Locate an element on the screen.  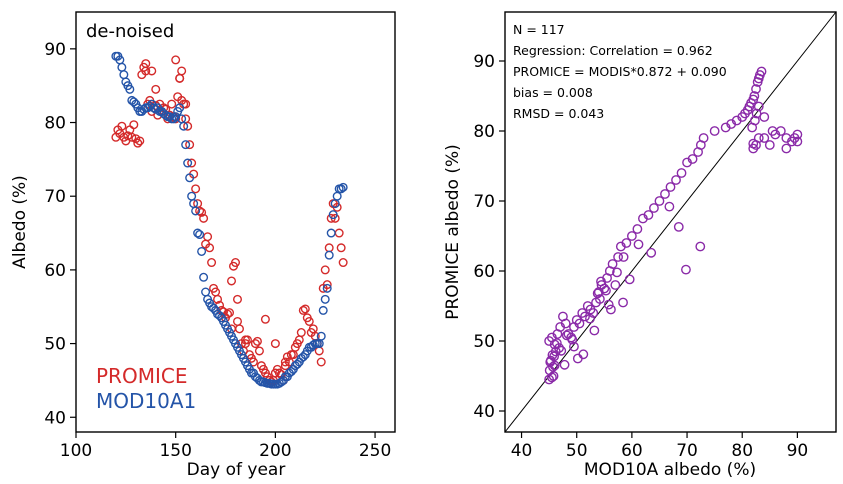
left-x-tick-label: 200 is located at coordinates (275, 451).